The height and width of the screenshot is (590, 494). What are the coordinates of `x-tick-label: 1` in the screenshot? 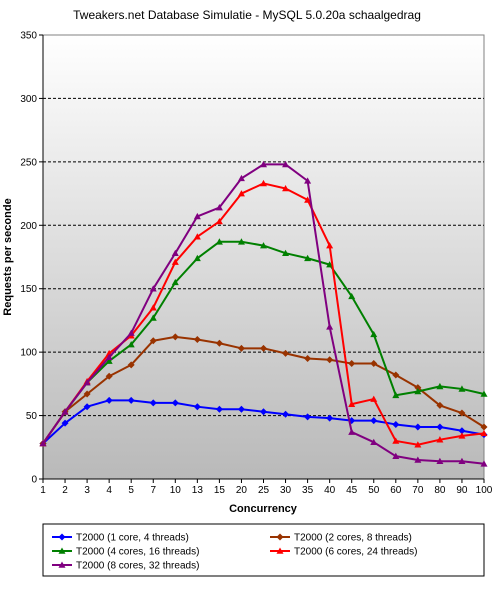 It's located at (43, 490).